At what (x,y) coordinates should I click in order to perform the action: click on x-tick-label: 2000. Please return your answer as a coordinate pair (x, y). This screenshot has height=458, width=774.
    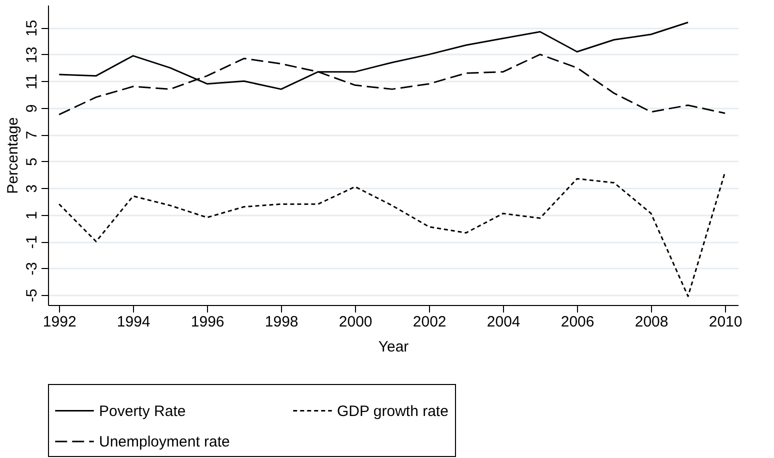
    Looking at the image, I should click on (355, 322).